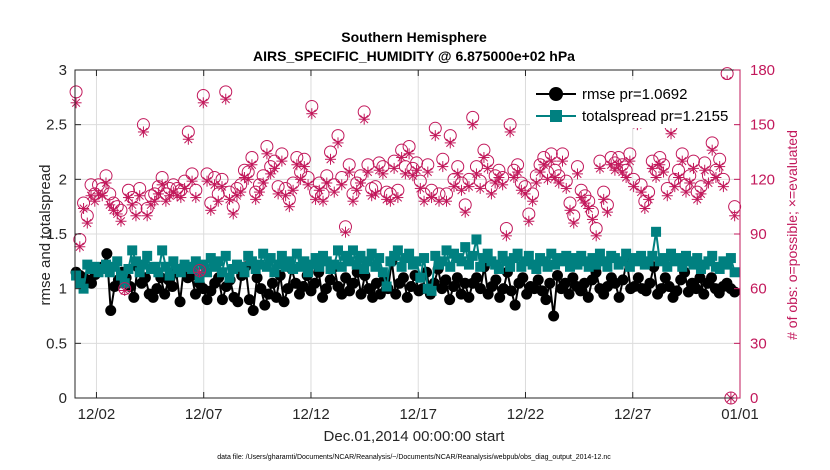 The width and height of the screenshot is (830, 470). I want to click on y2-tick-label: 120, so click(762, 179).